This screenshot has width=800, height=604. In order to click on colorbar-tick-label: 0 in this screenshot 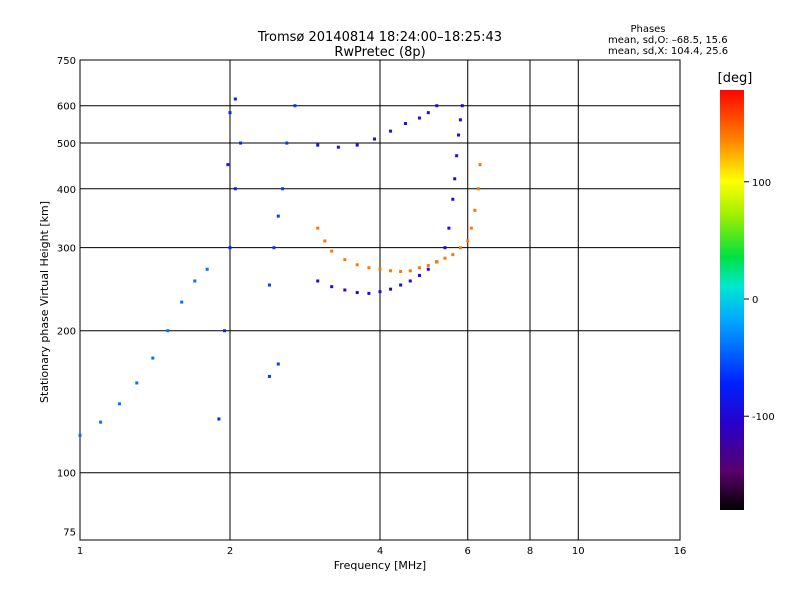, I will do `click(755, 300)`.